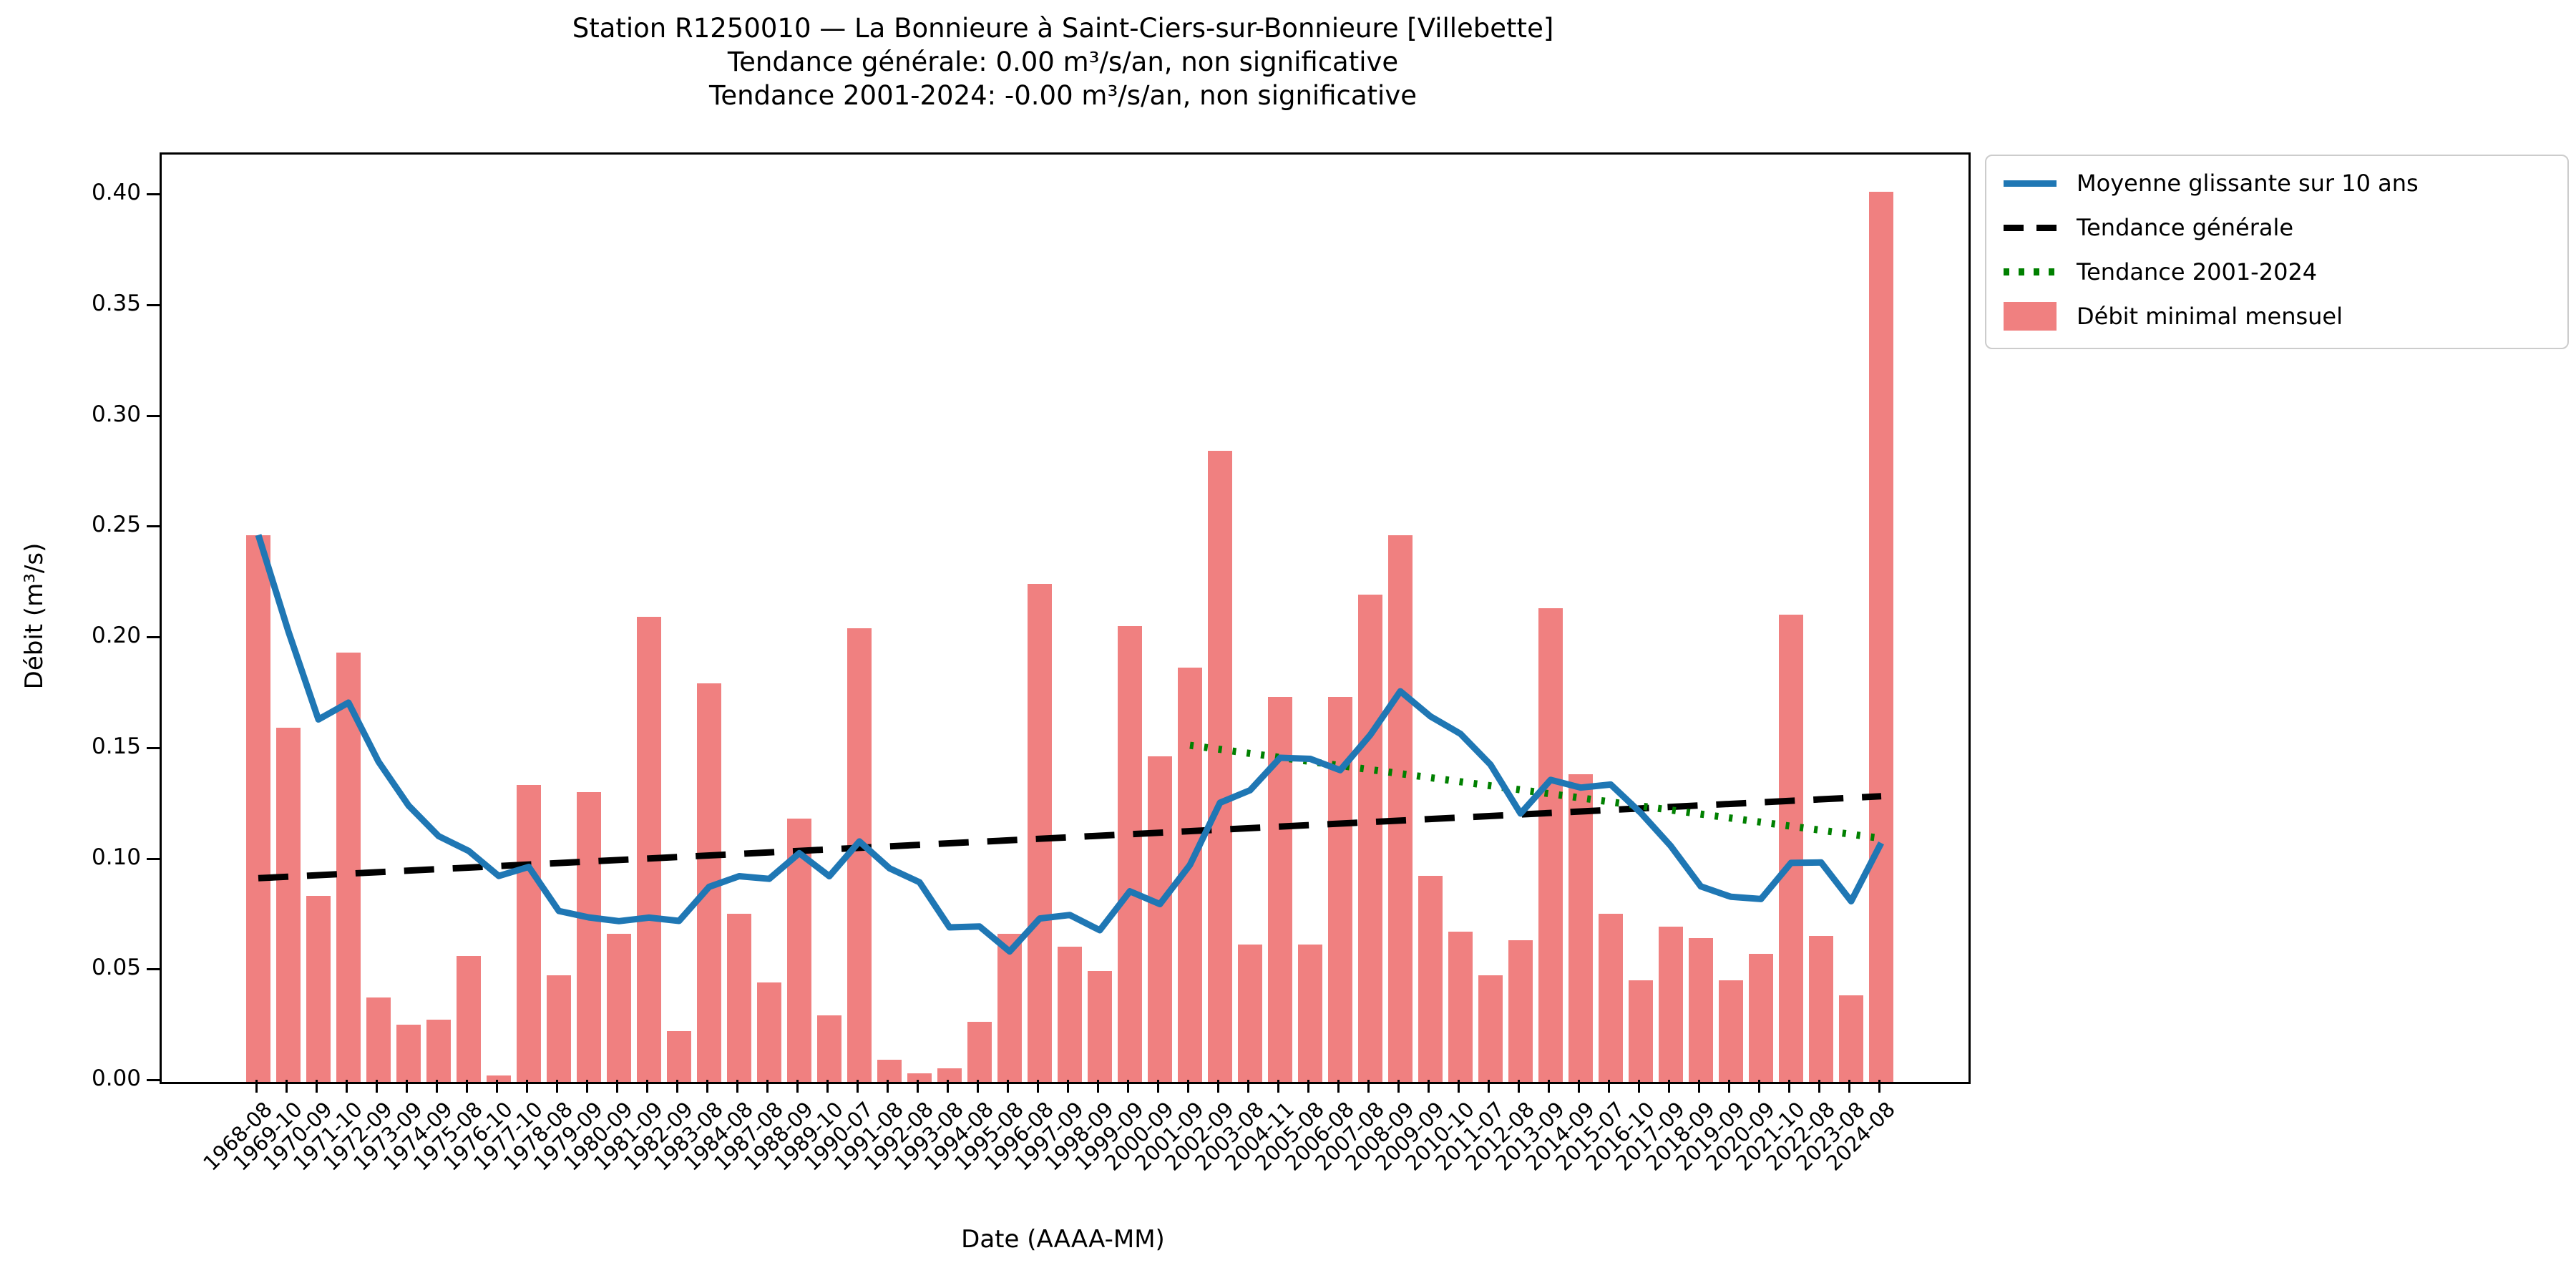  I want to click on y-tick-label: 0.00, so click(116, 1078).